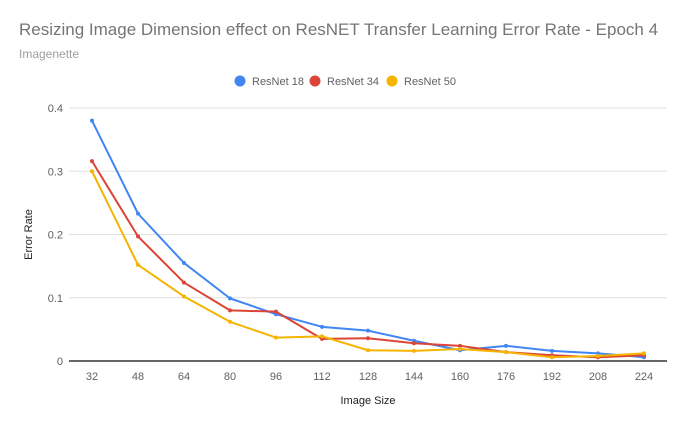 The height and width of the screenshot is (426, 690). Describe the element at coordinates (55, 236) in the screenshot. I see `y-tick-label: 0.2` at that location.